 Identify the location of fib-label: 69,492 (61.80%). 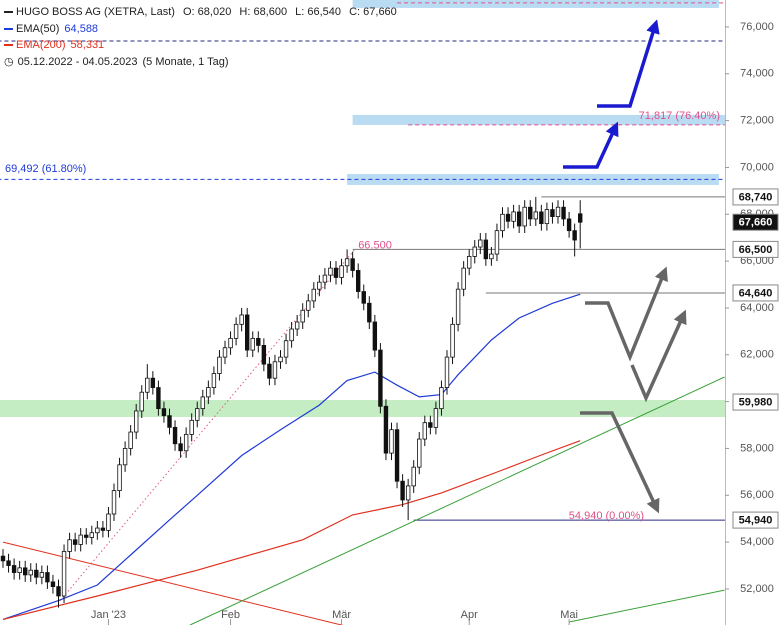
(45, 169).